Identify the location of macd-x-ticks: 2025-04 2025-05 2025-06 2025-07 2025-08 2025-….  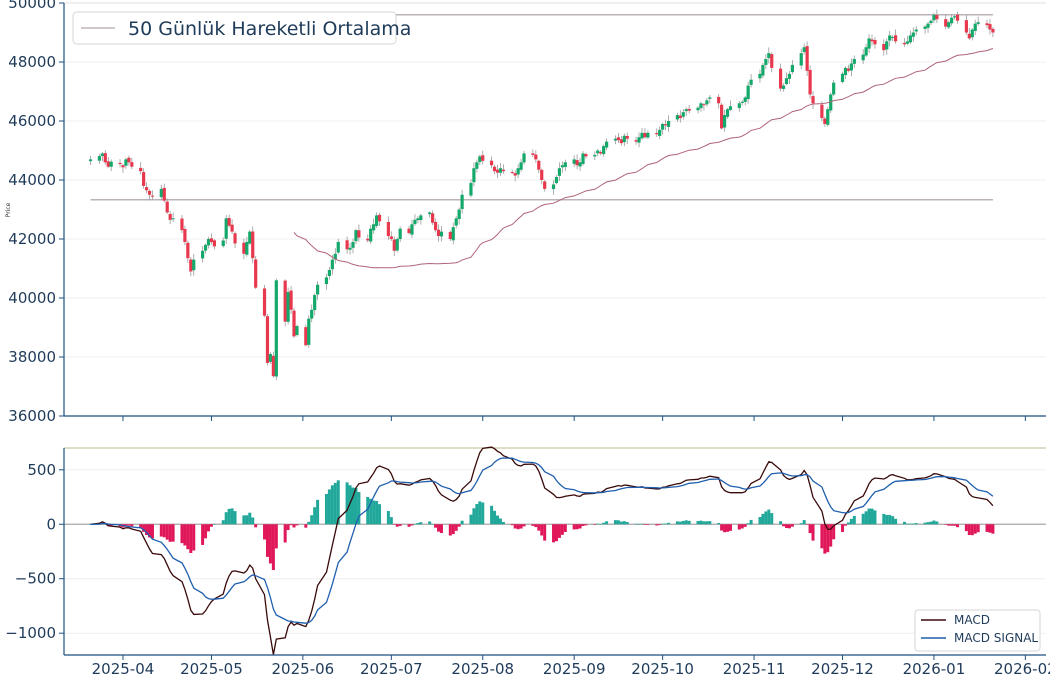
(571, 666).